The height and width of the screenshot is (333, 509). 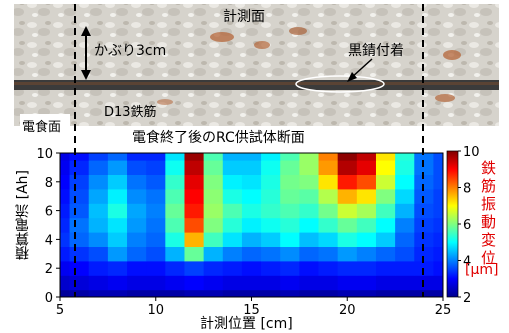 What do you see at coordinates (218, 138) in the screenshot?
I see `photo-caption: 電食終了後のRC供試体断面` at bounding box center [218, 138].